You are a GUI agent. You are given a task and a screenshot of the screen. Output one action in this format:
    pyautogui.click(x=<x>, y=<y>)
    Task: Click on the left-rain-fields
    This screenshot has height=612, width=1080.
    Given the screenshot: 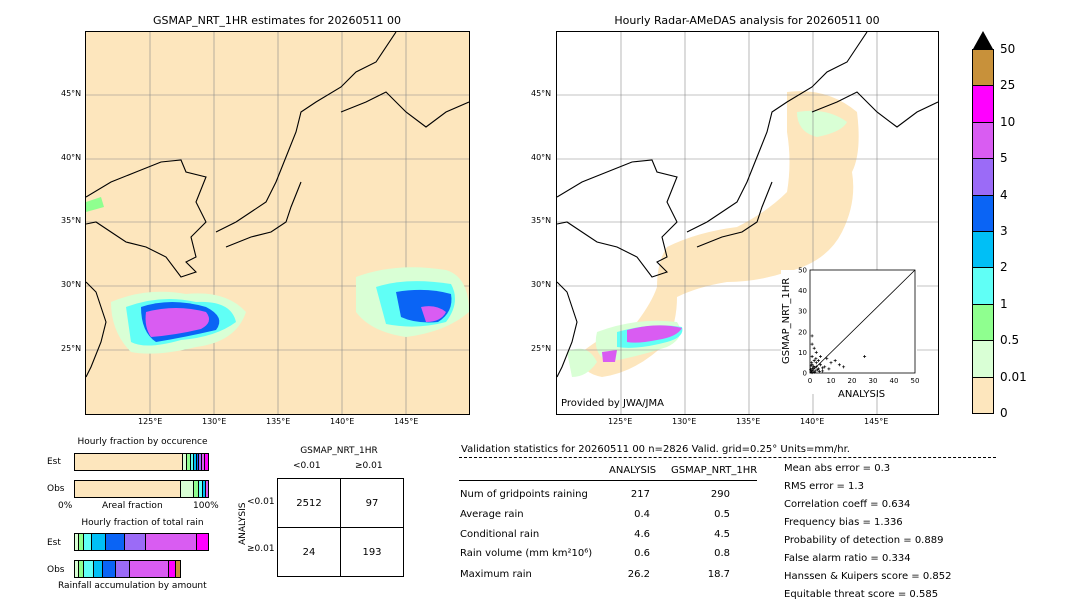 What is the action you would take?
    pyautogui.click(x=277, y=275)
    